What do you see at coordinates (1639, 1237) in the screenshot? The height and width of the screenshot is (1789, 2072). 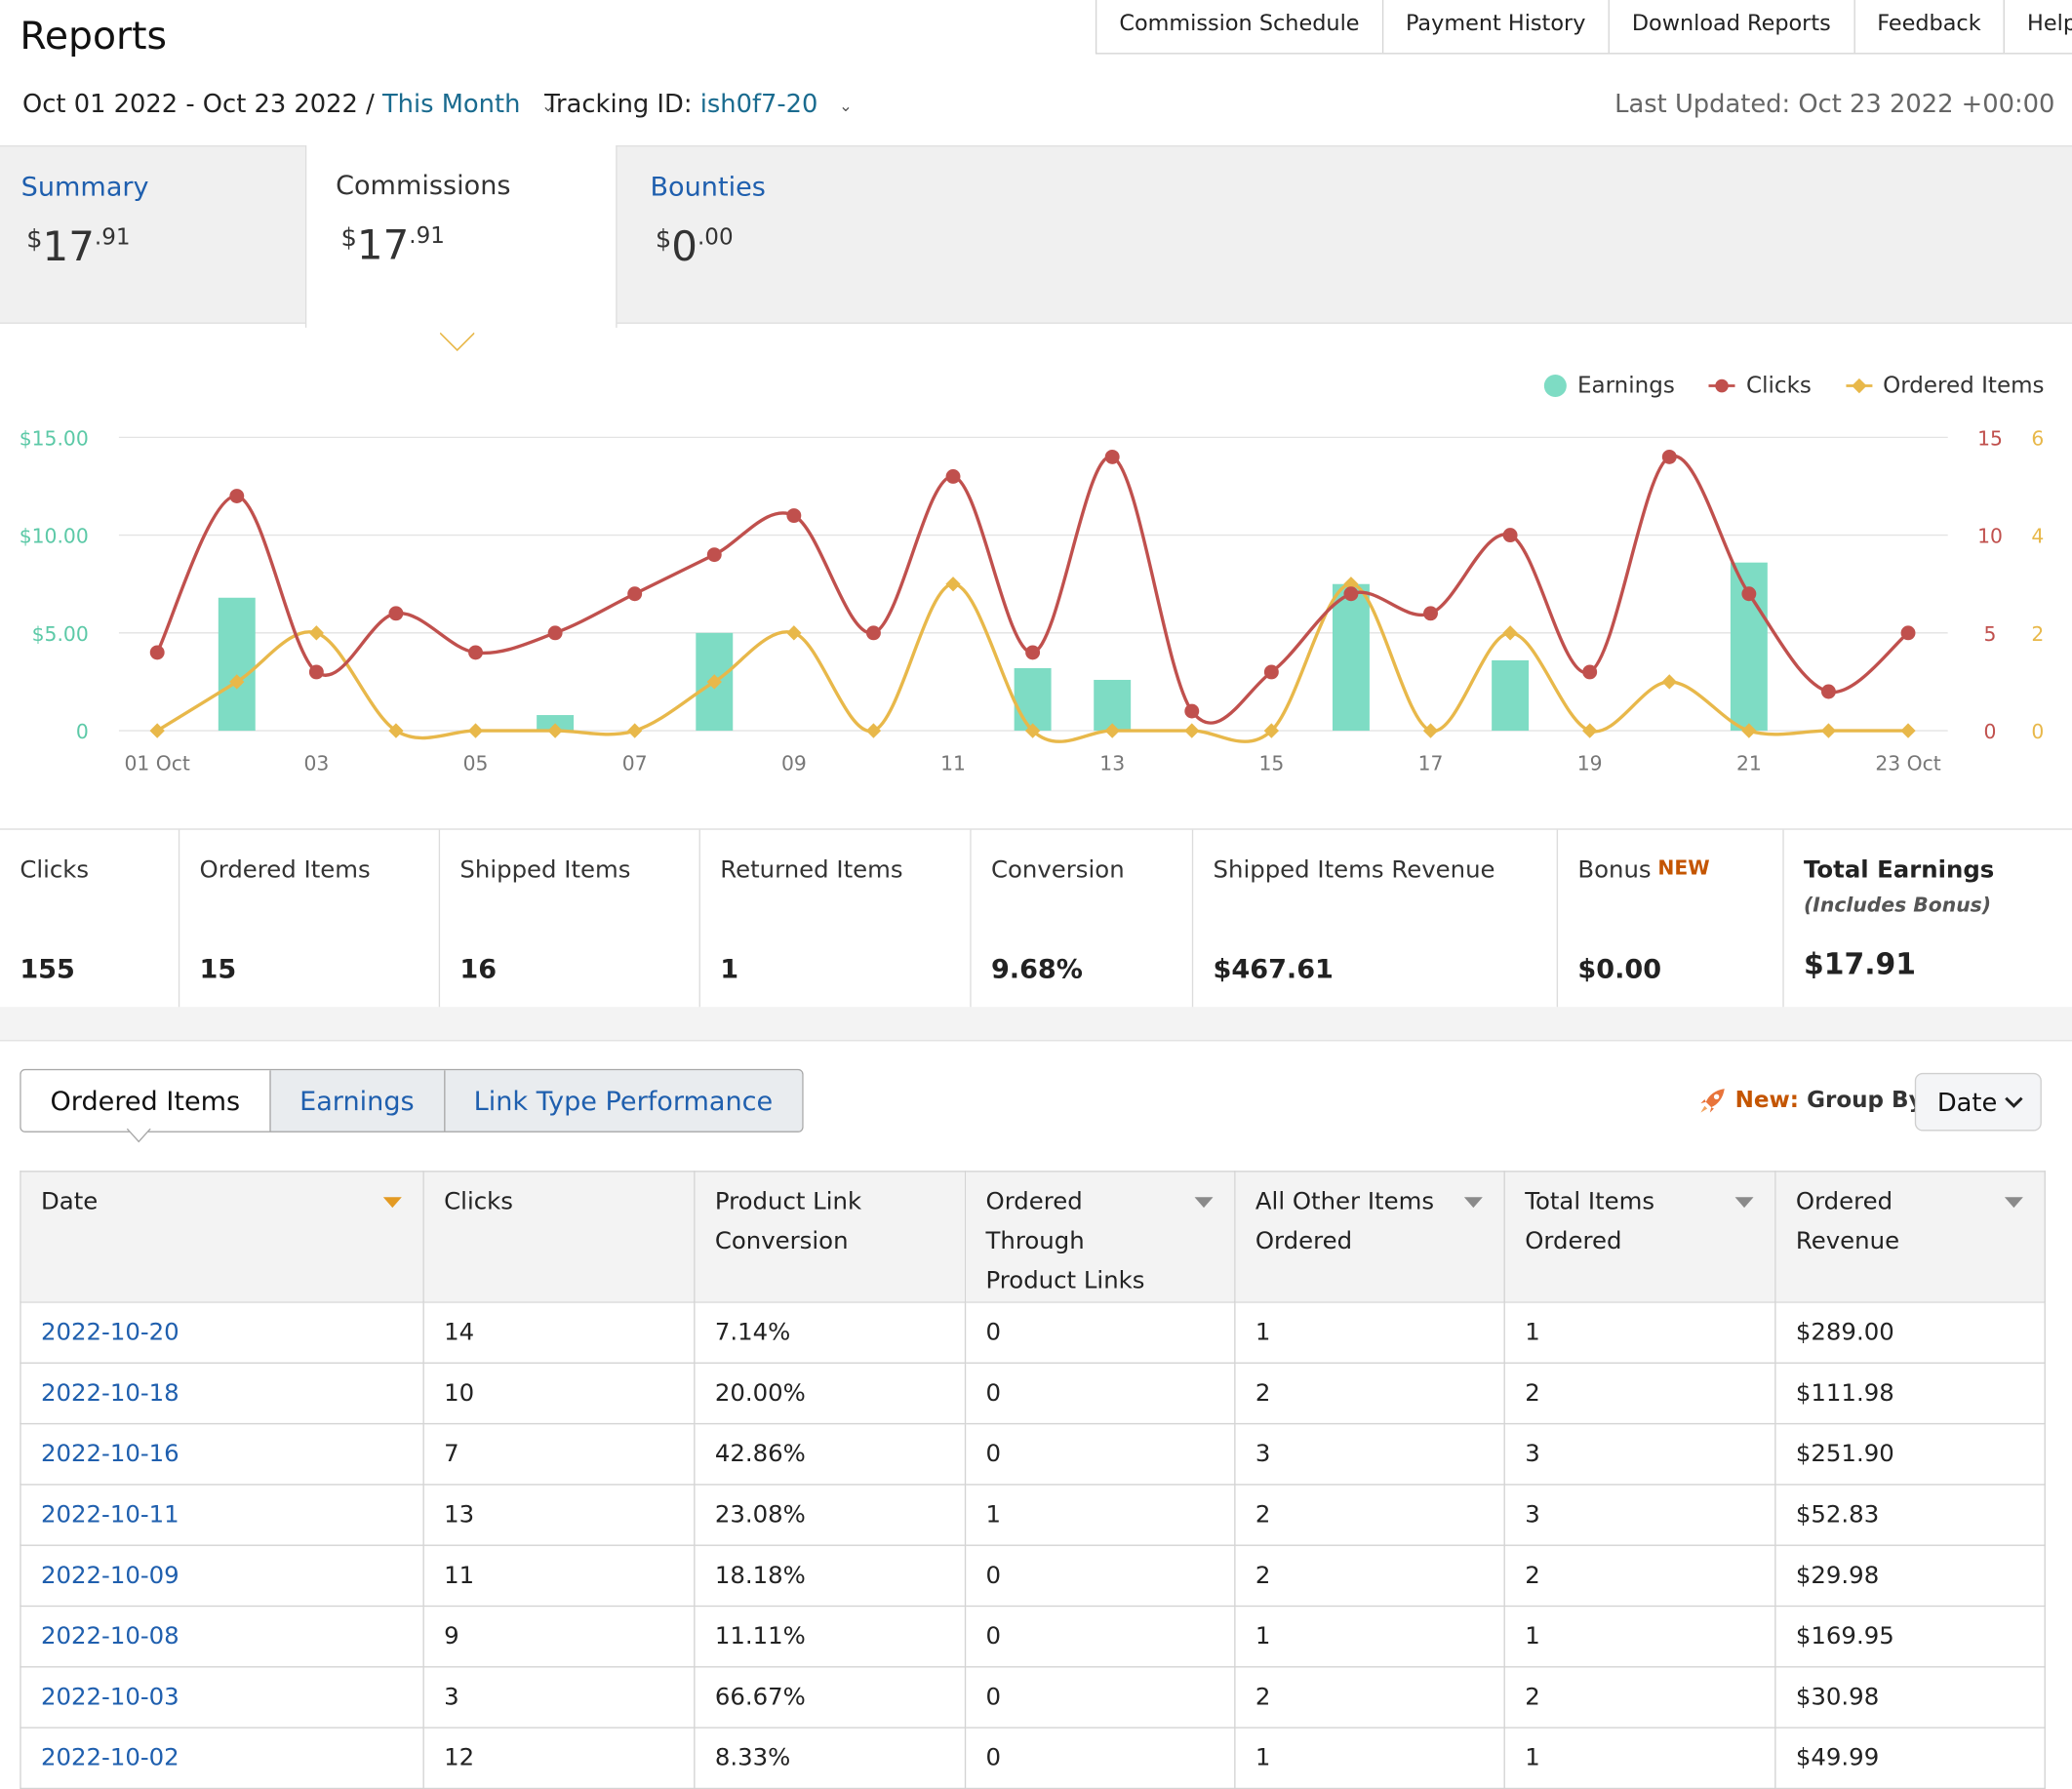 I see `col-total-items-ordered: Total Items Ordered` at bounding box center [1639, 1237].